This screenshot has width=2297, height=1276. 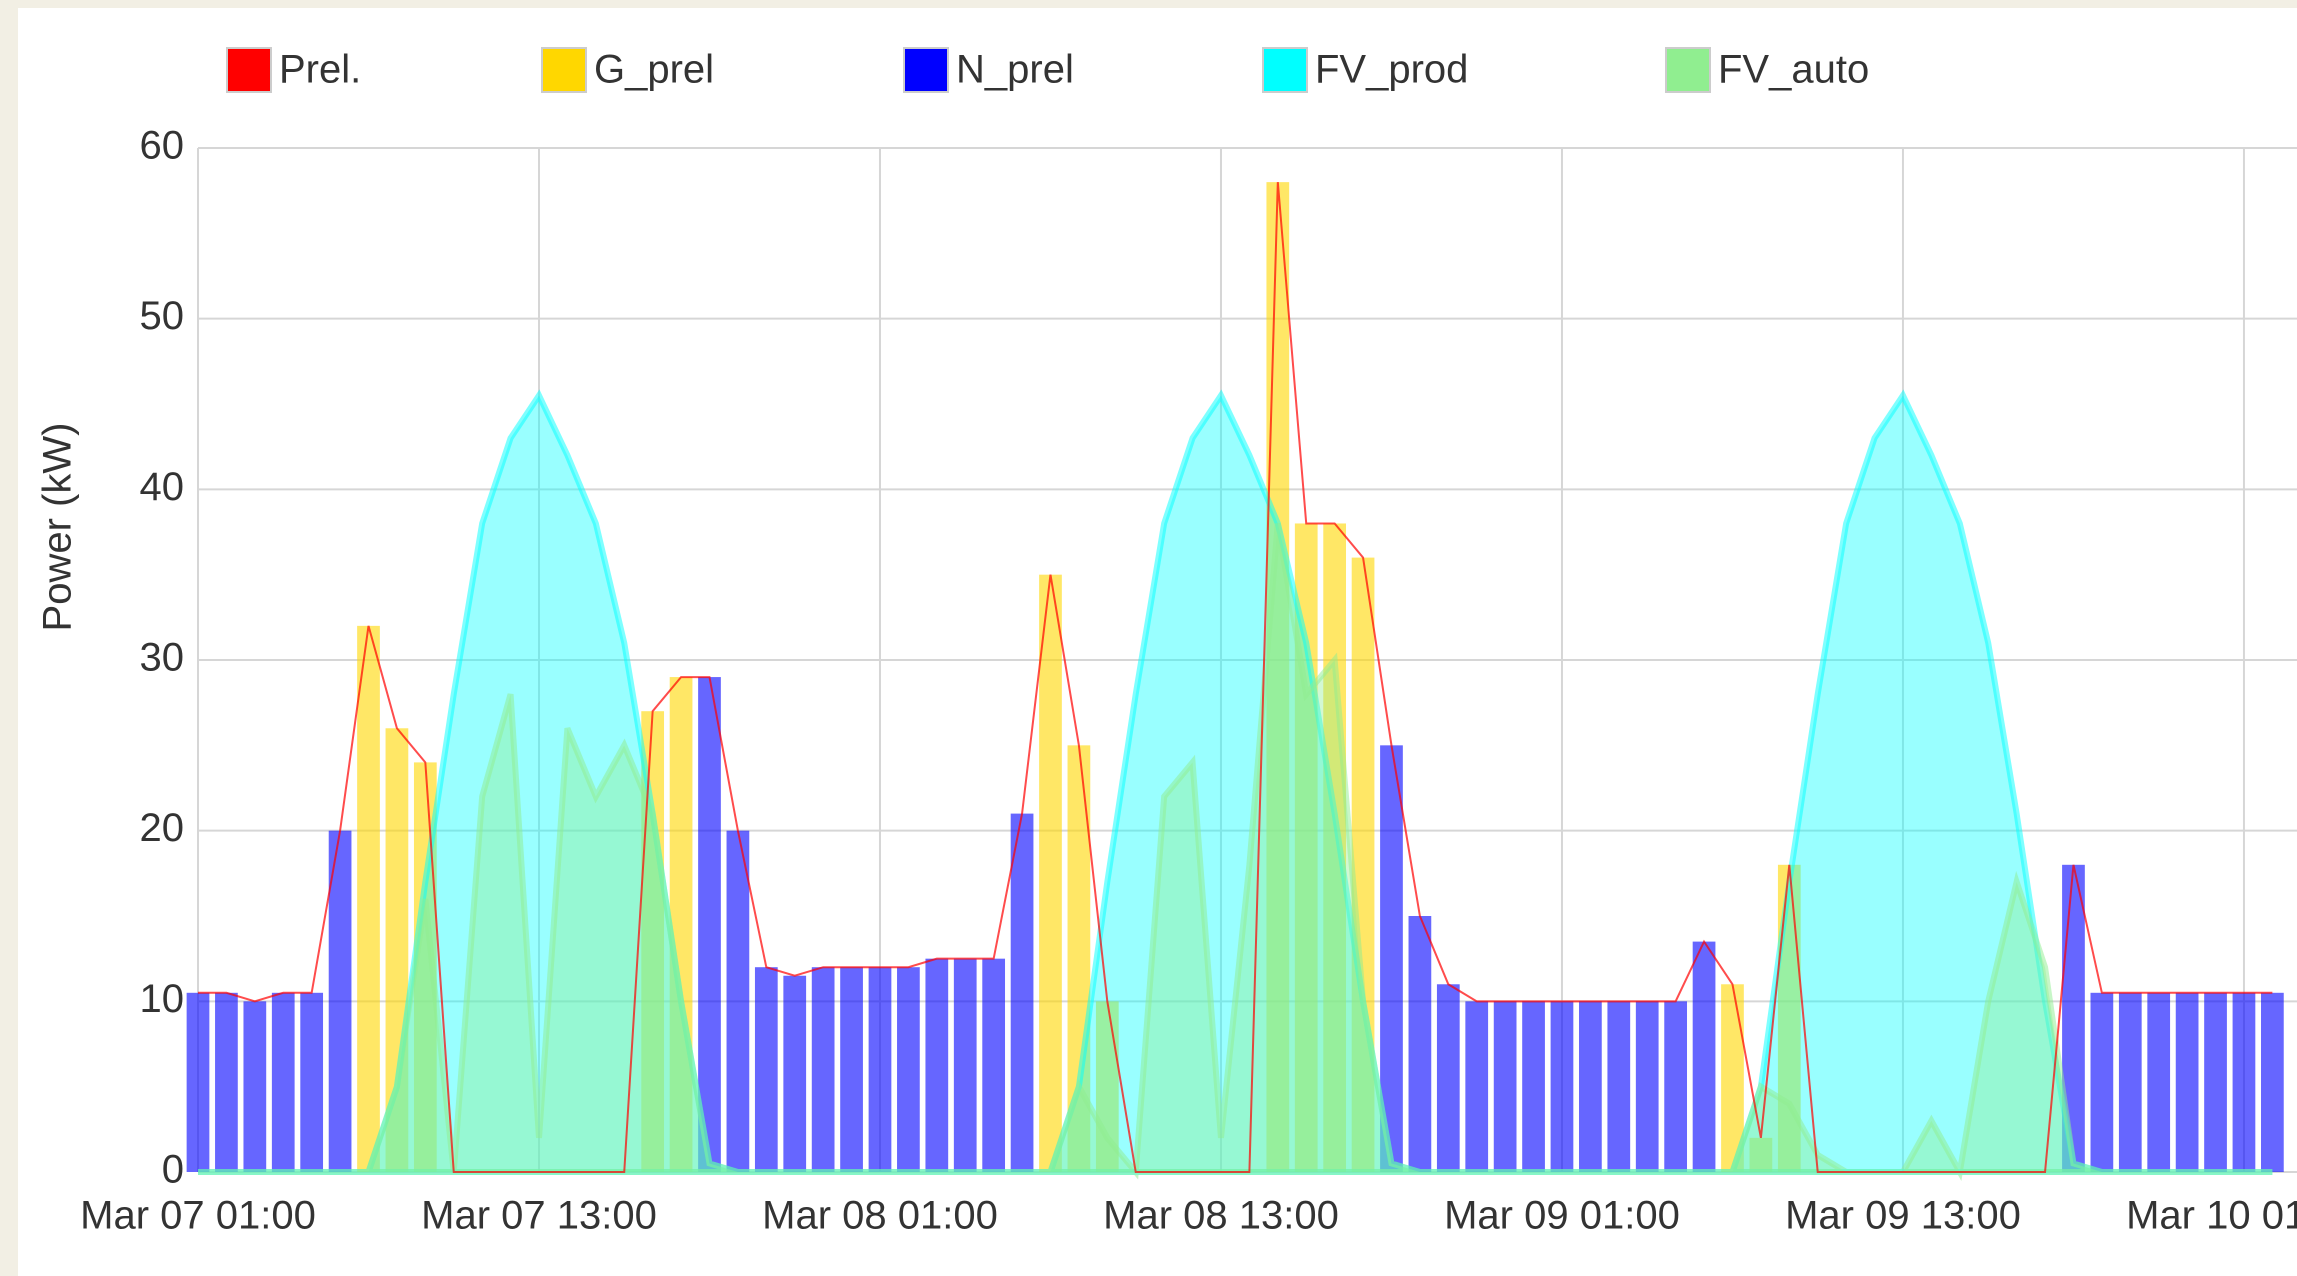 What do you see at coordinates (198, 1216) in the screenshot?
I see `x-tick-label: Mar 07 01:00` at bounding box center [198, 1216].